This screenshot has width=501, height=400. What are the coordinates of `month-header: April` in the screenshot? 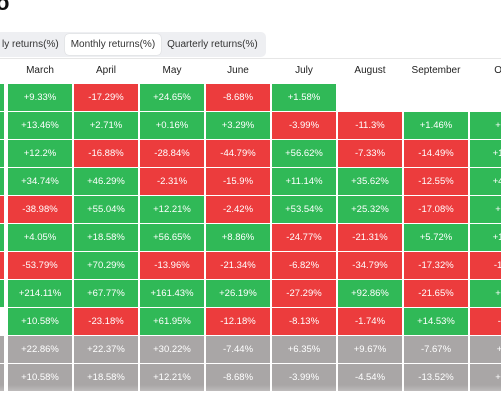 It's located at (105, 70).